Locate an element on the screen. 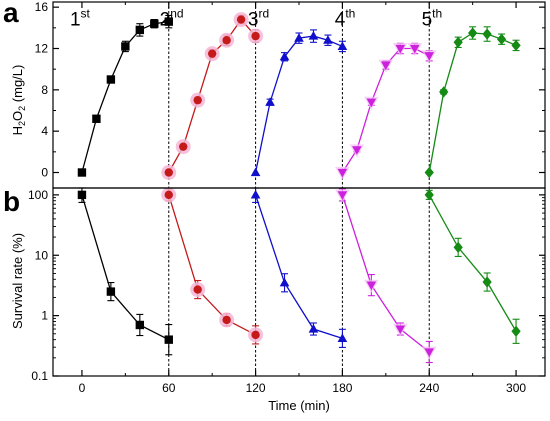 The image size is (550, 421). ytick-label-bottom: 1 is located at coordinates (44, 316).